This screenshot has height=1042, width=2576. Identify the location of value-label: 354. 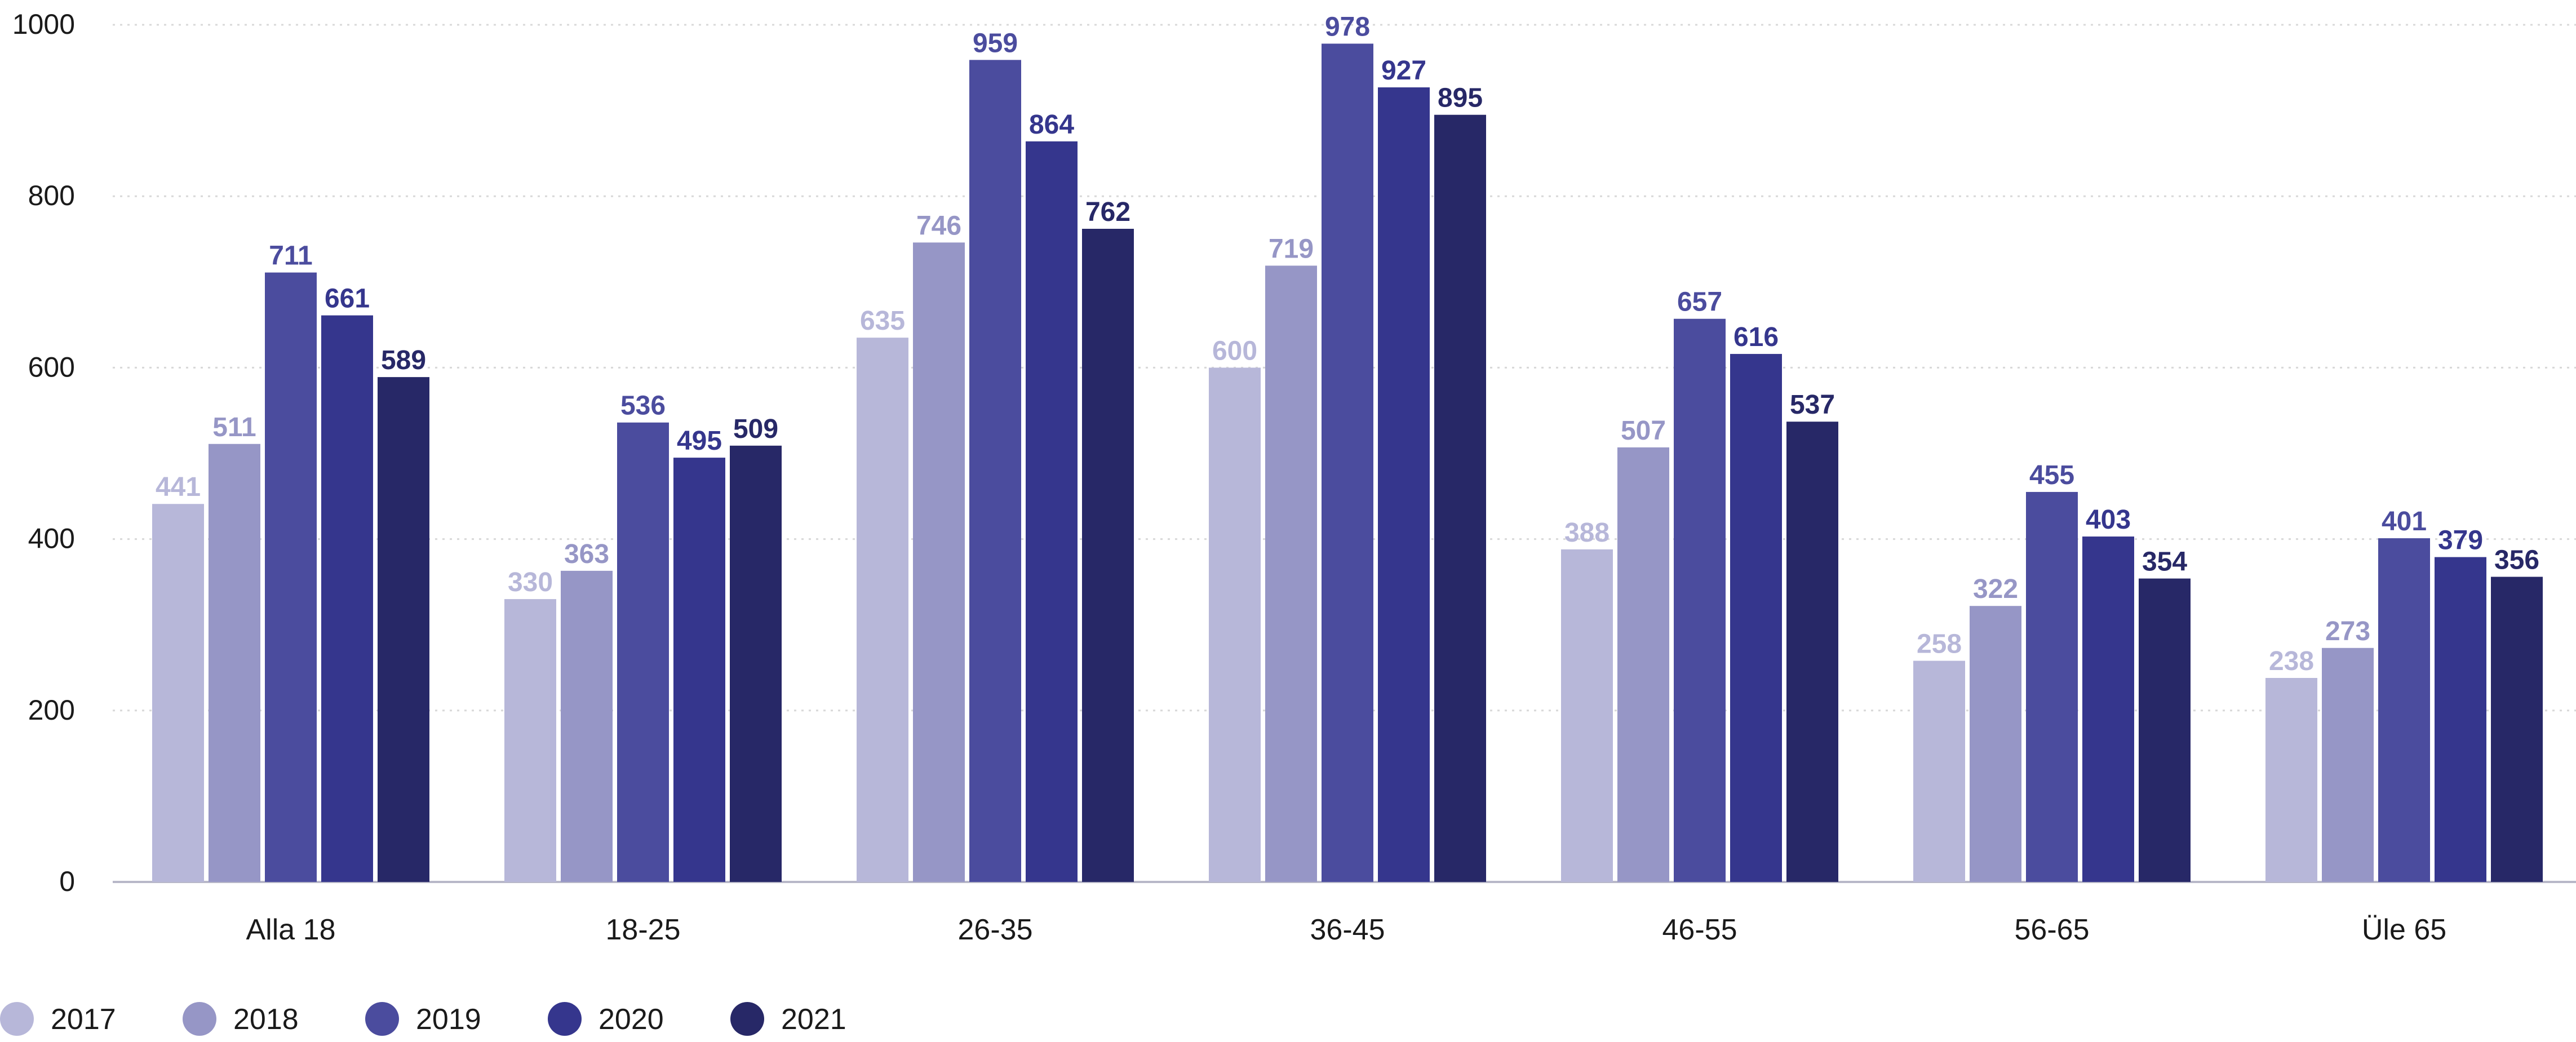
(2164, 562).